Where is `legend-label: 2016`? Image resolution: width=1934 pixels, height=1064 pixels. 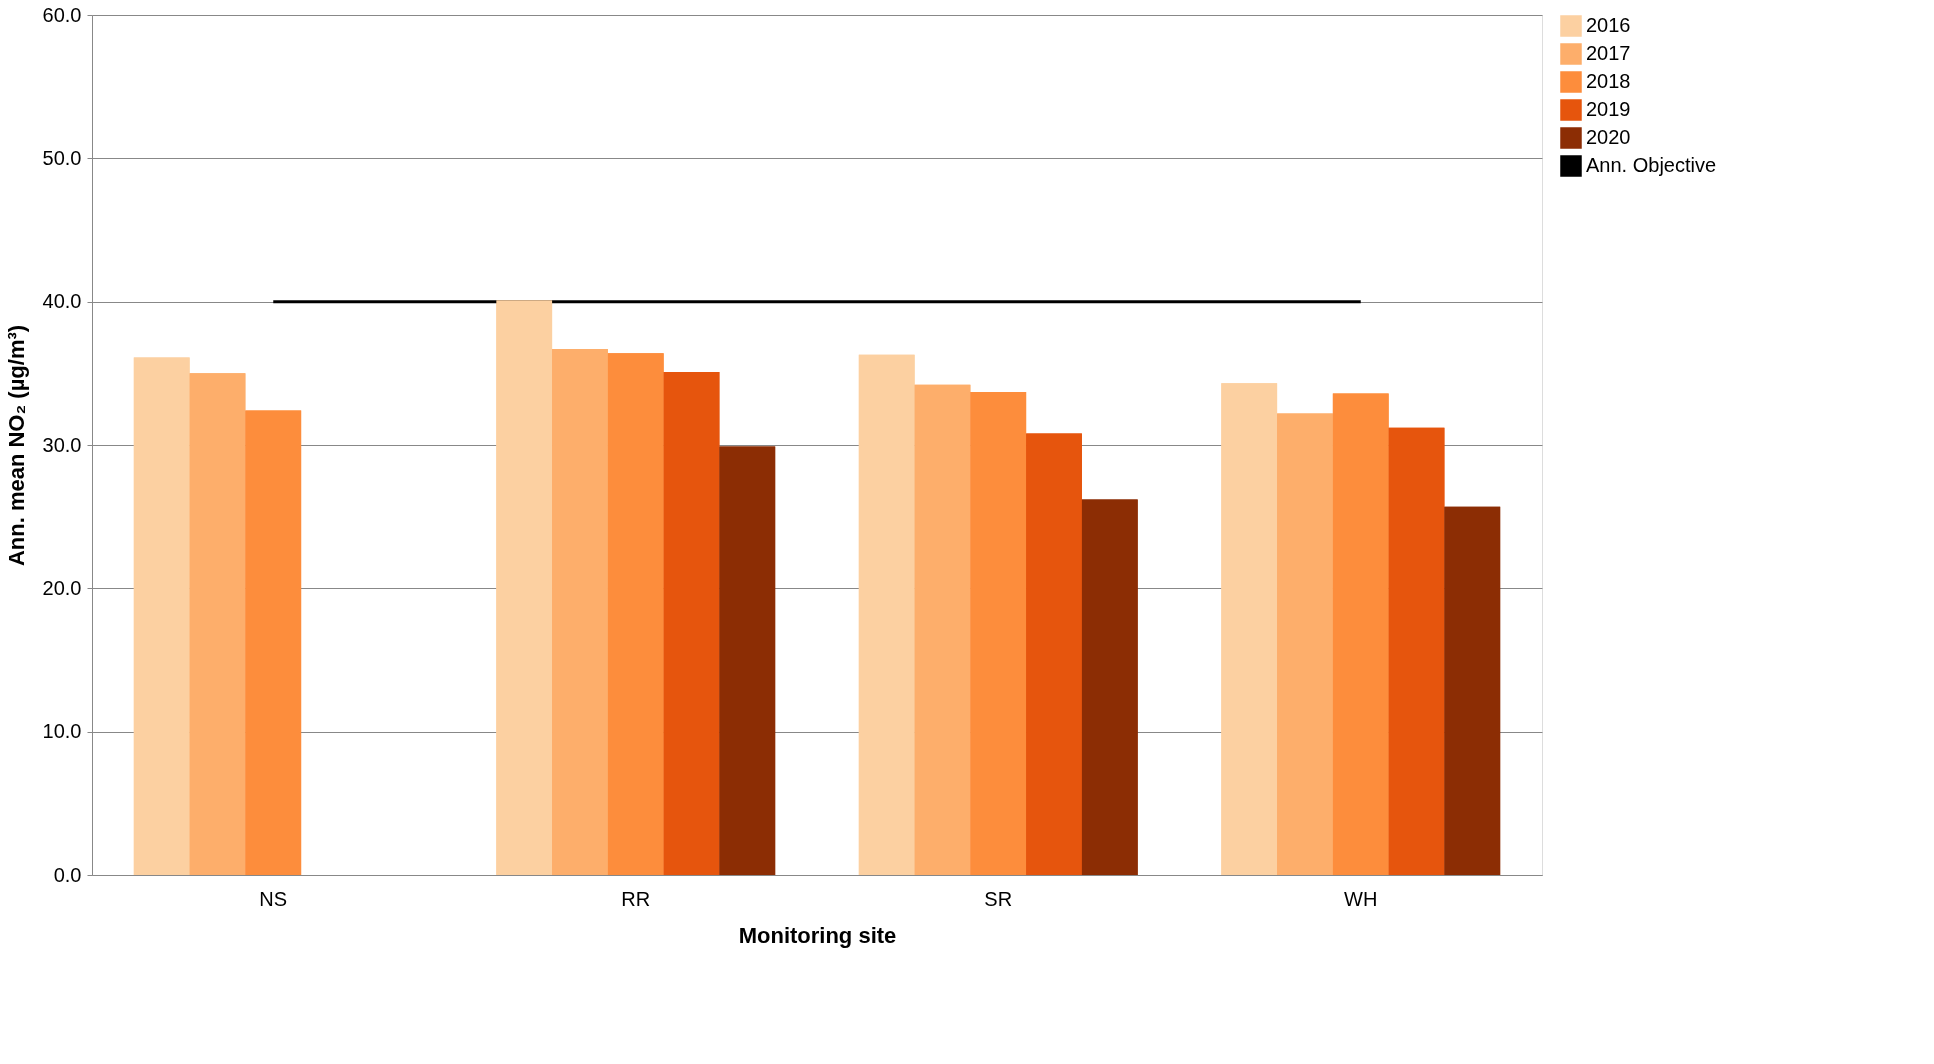 legend-label: 2016 is located at coordinates (1608, 25).